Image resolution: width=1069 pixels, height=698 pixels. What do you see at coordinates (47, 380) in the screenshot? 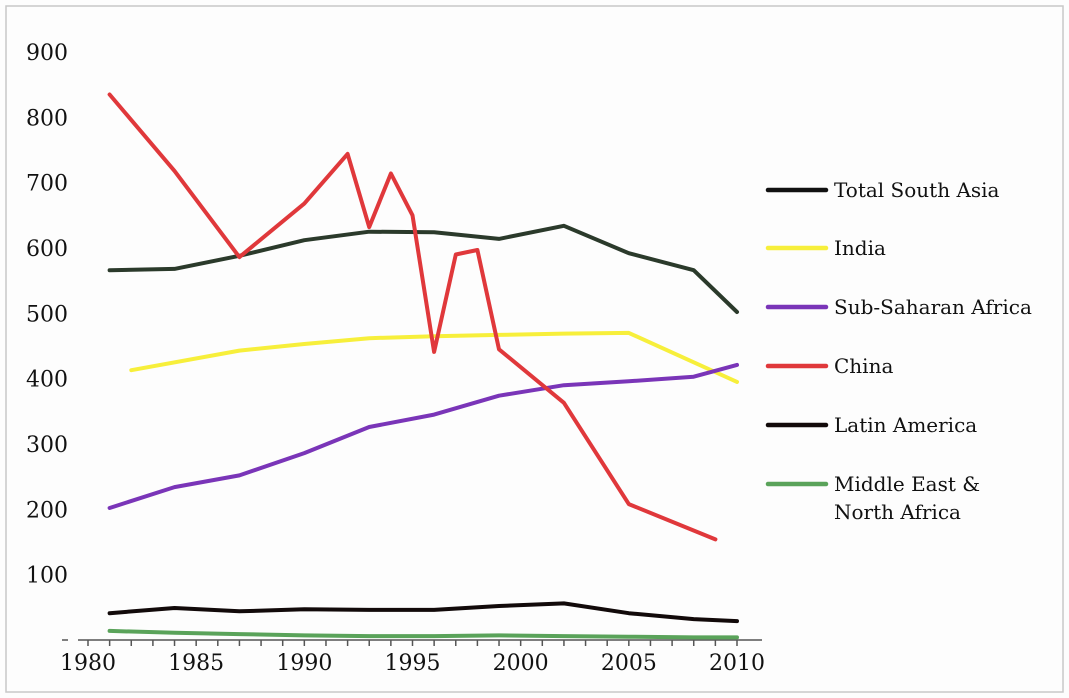
I see `y-tick-label-400: 400` at bounding box center [47, 380].